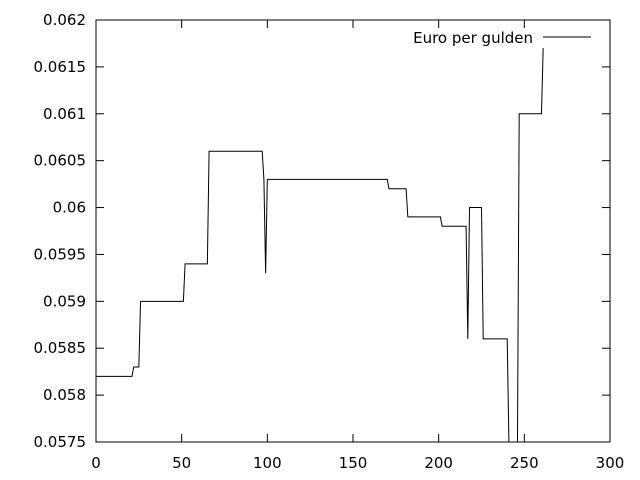  Describe the element at coordinates (64, 20) in the screenshot. I see `y-tick-label: 0.062` at that location.